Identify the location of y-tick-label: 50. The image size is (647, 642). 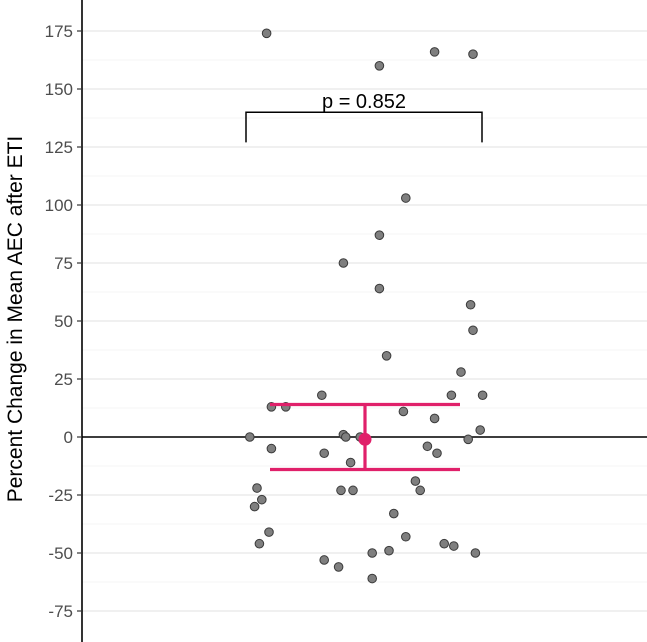
(63, 321).